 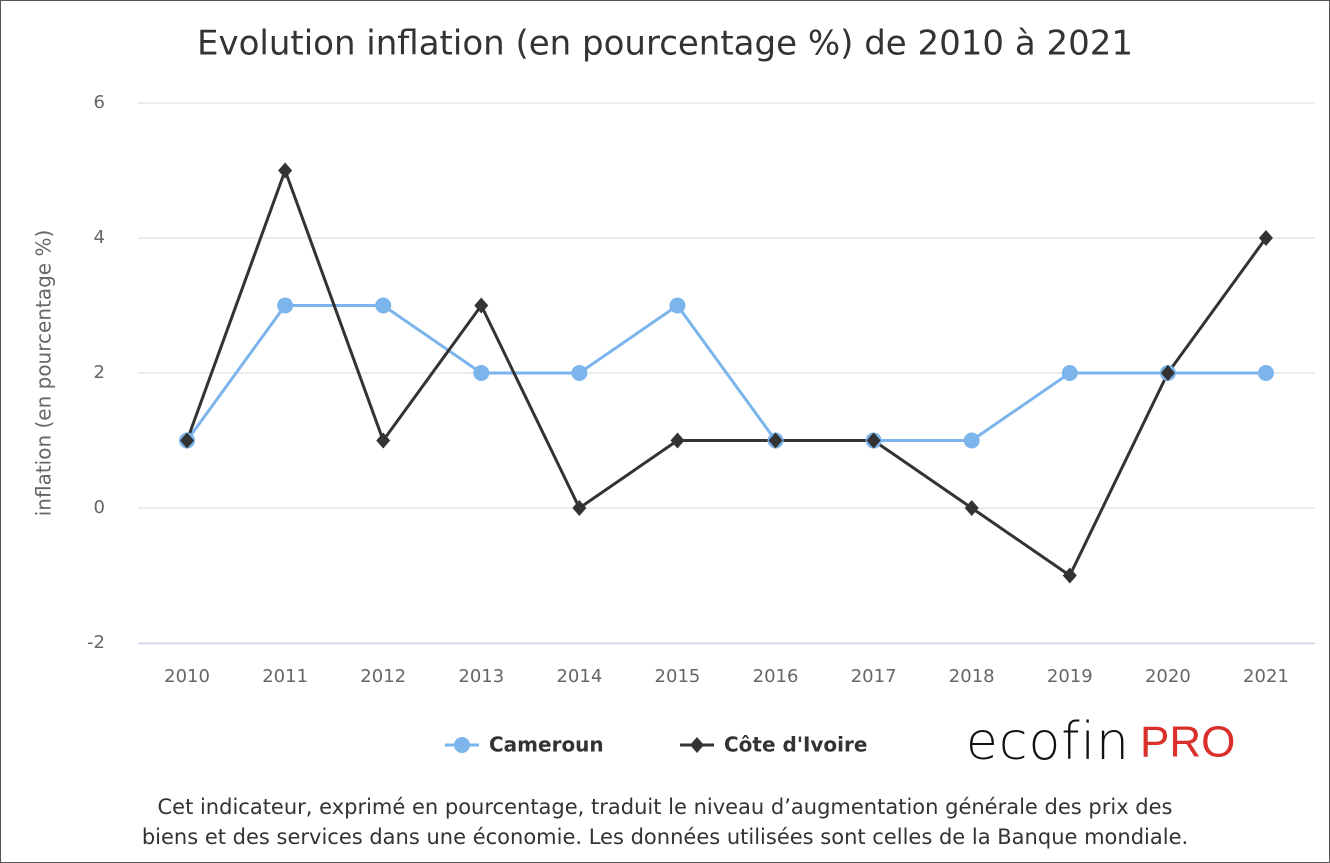 I want to click on y-tick-label: 6, so click(x=99, y=102).